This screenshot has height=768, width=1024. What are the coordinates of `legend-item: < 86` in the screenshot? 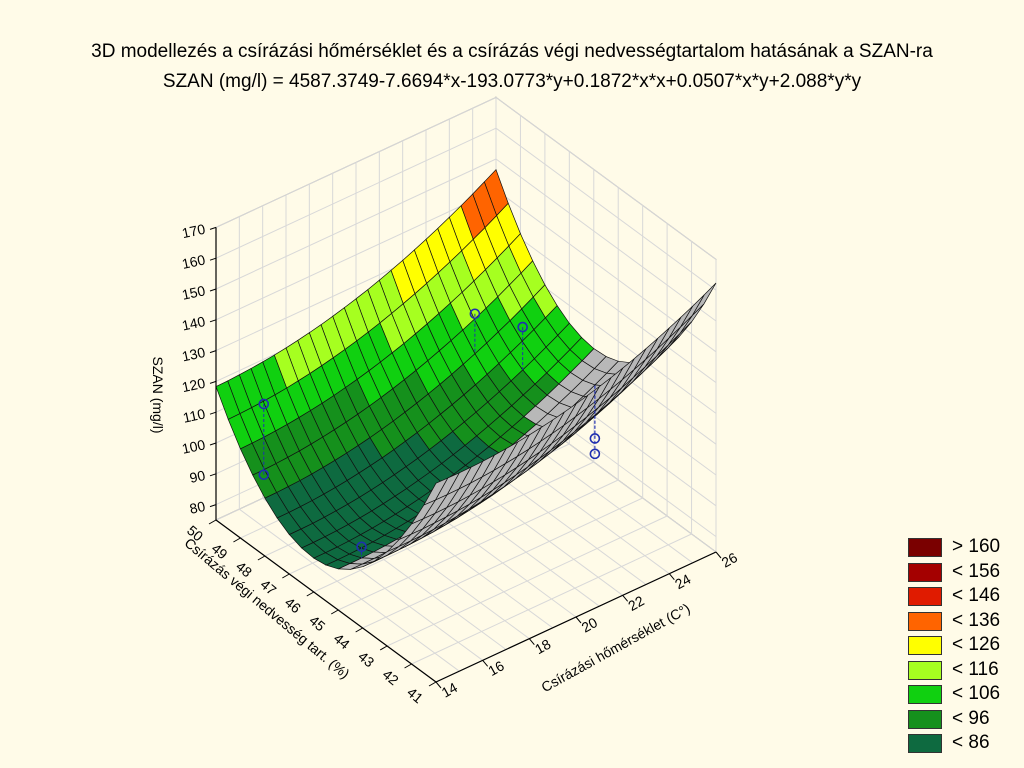 It's located at (966, 743).